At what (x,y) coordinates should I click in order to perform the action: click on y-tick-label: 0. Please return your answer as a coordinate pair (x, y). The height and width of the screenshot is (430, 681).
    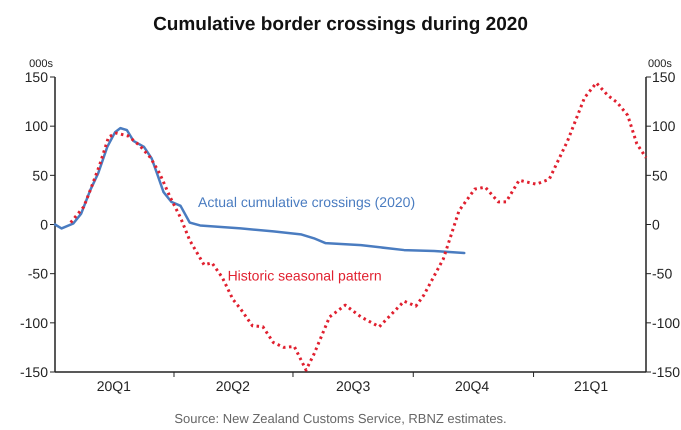
    Looking at the image, I should click on (44, 224).